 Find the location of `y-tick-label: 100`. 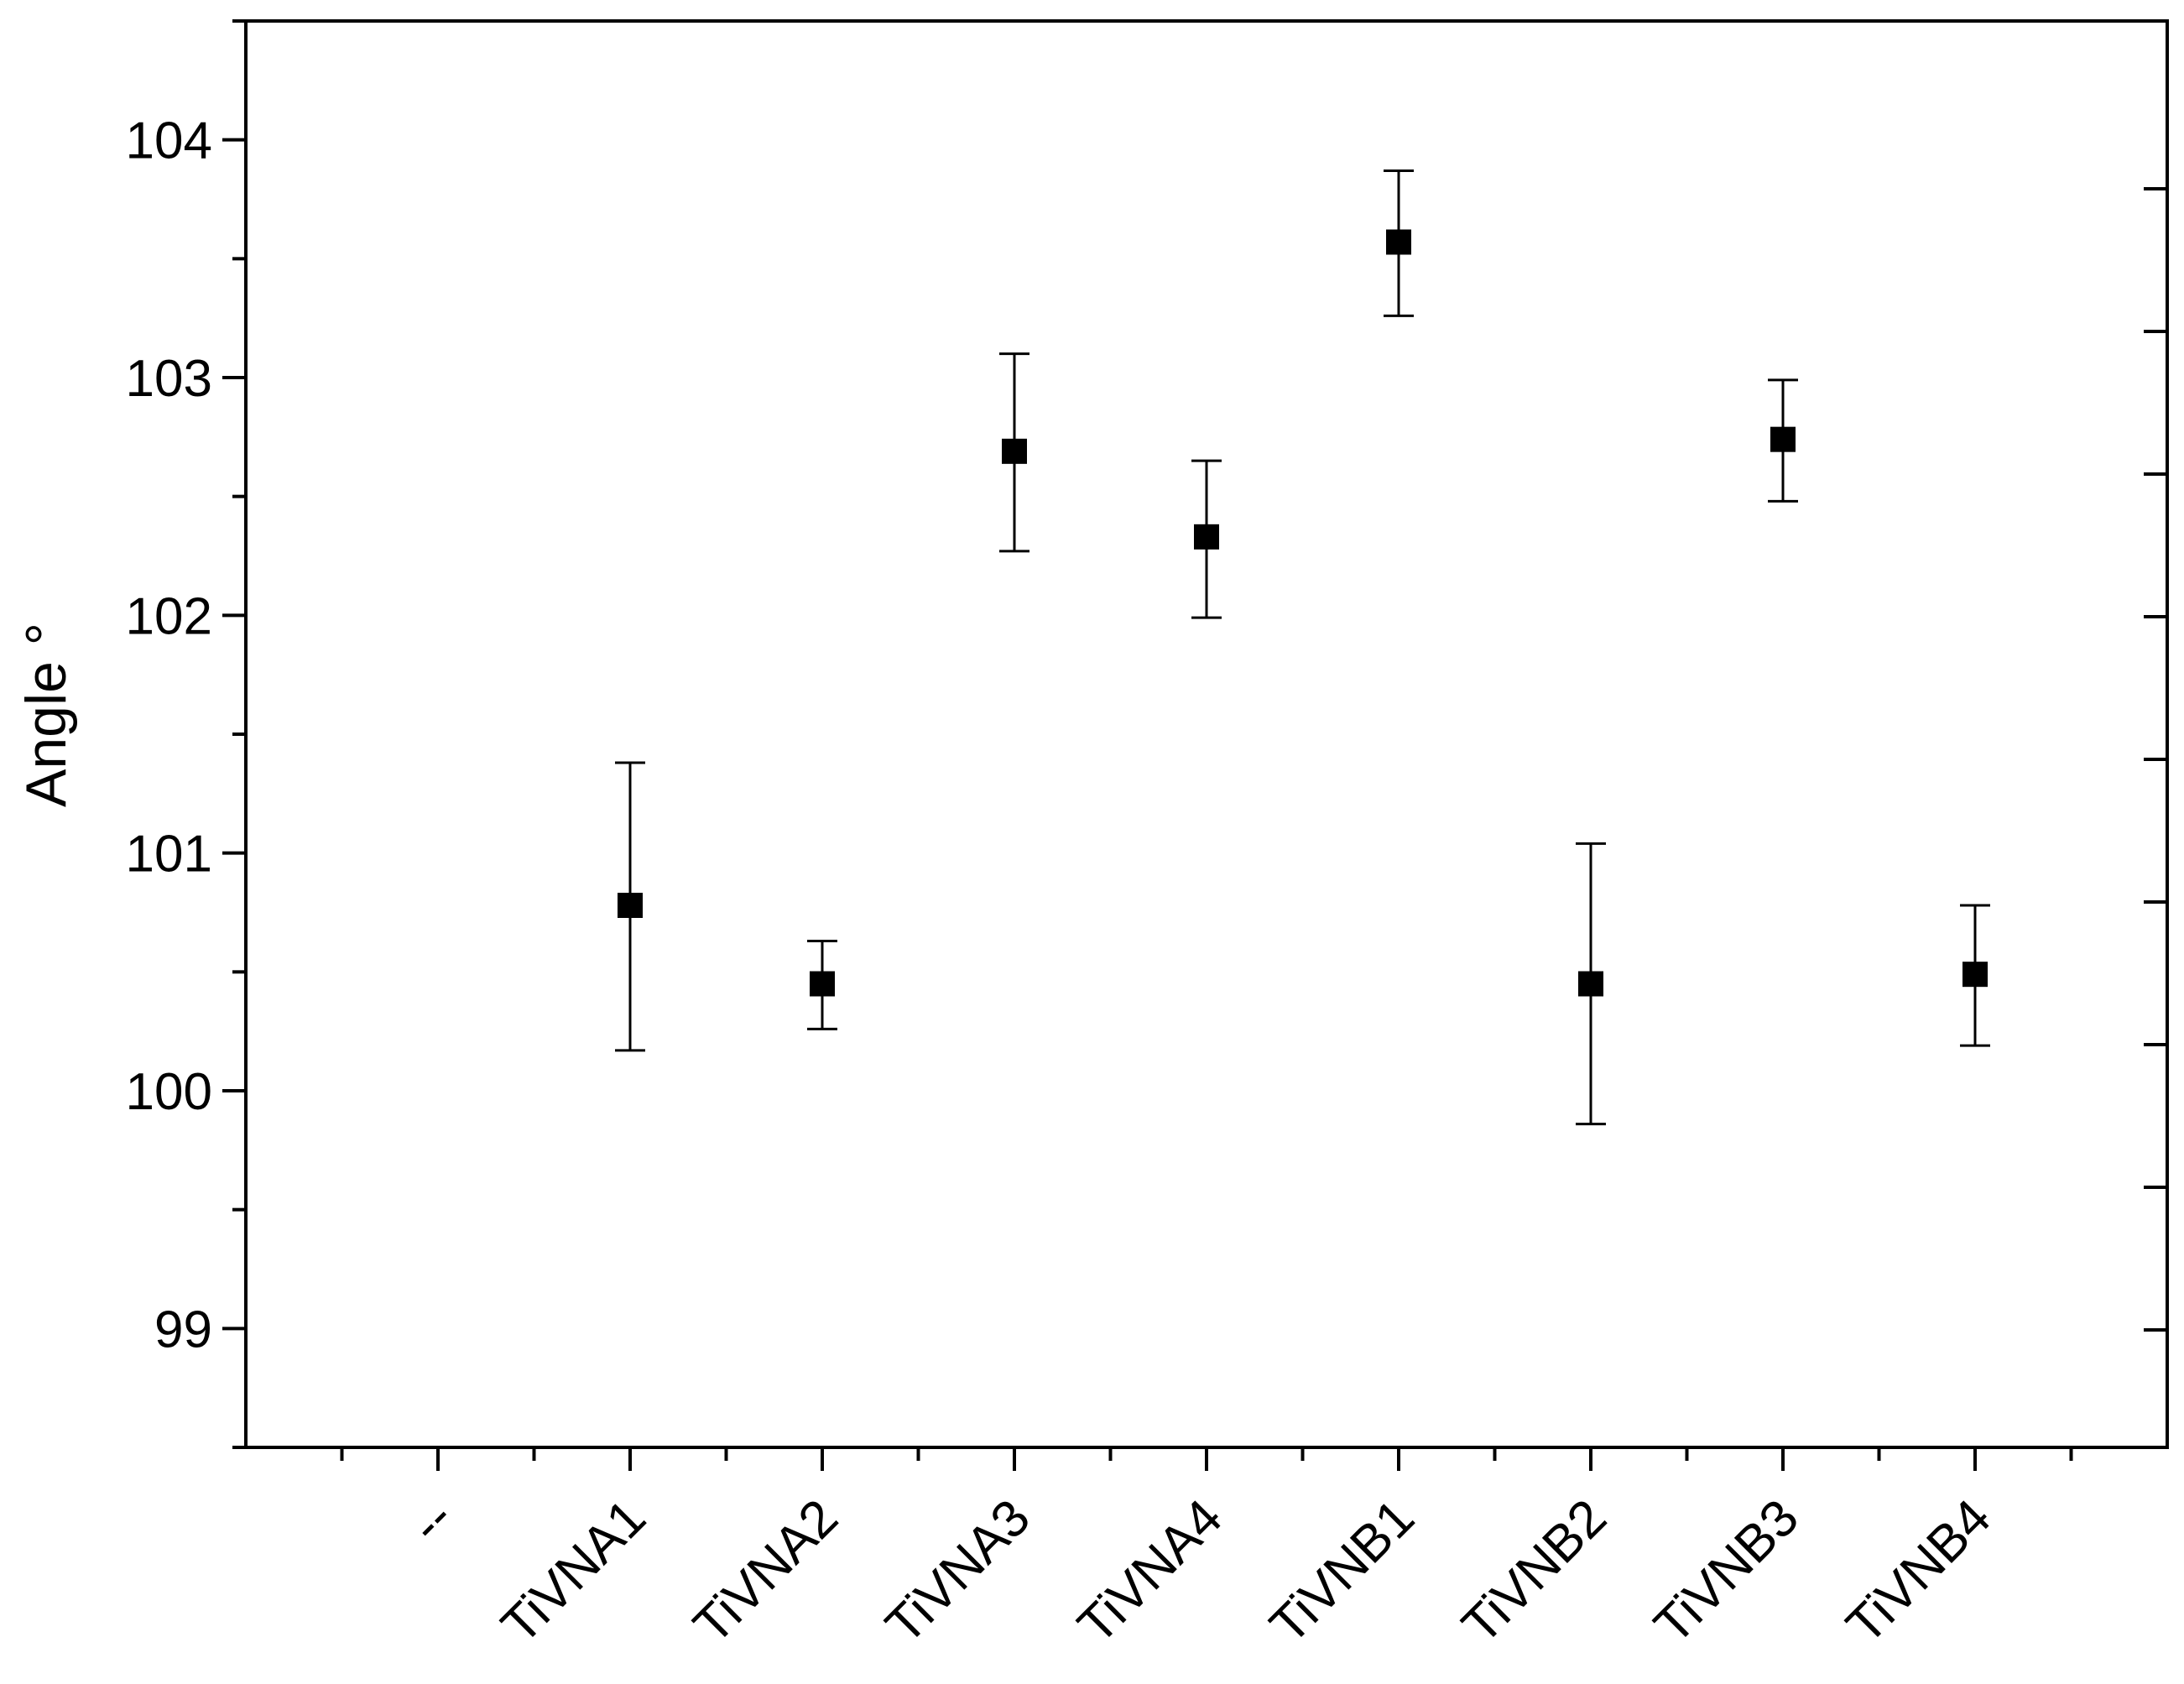

y-tick-label: 100 is located at coordinates (169, 1092).